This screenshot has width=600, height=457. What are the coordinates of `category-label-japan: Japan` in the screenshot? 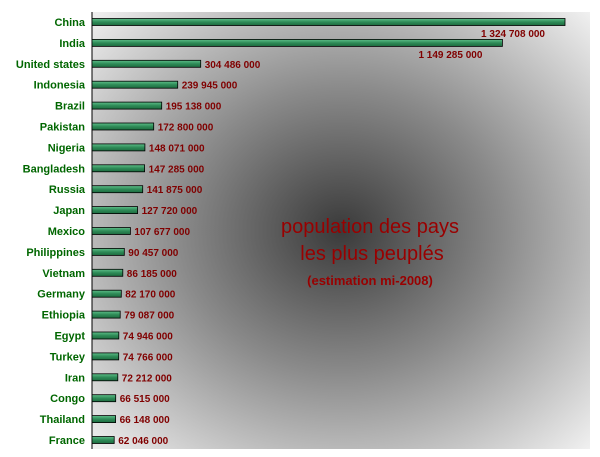 It's located at (69, 211).